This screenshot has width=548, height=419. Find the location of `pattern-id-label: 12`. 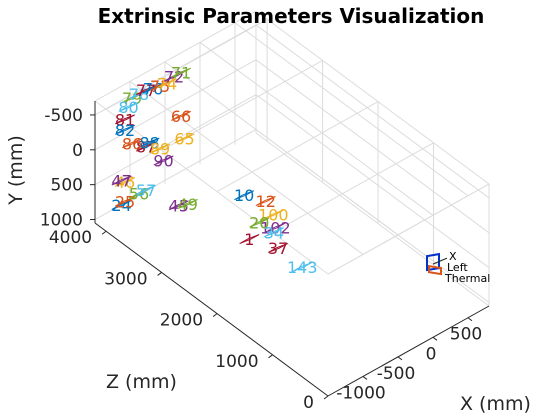

pattern-id-label: 12 is located at coordinates (266, 201).